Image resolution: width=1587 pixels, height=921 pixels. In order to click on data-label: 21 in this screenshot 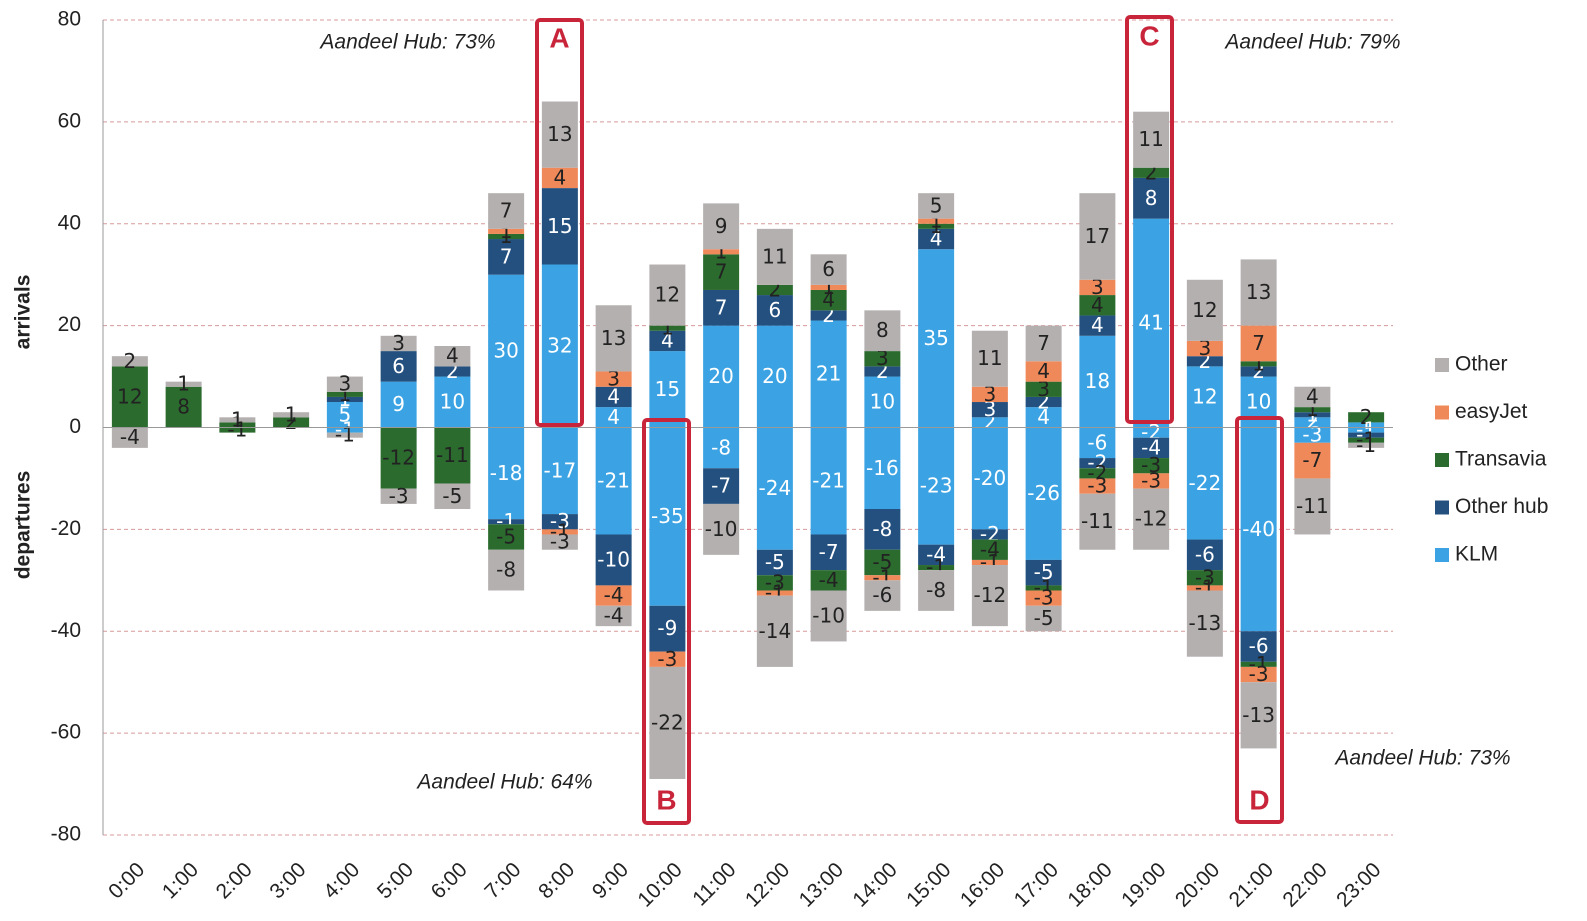, I will do `click(828, 374)`.